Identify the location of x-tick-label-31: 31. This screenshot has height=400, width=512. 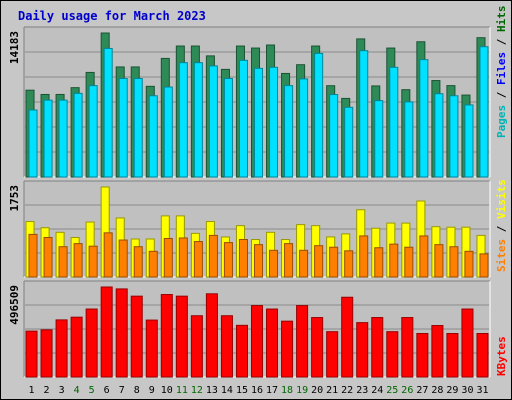
(482, 390).